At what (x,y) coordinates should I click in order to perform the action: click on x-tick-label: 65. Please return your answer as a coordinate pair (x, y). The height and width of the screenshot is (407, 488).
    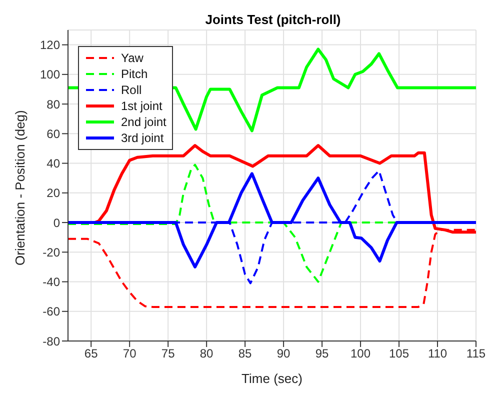
    Looking at the image, I should click on (91, 353).